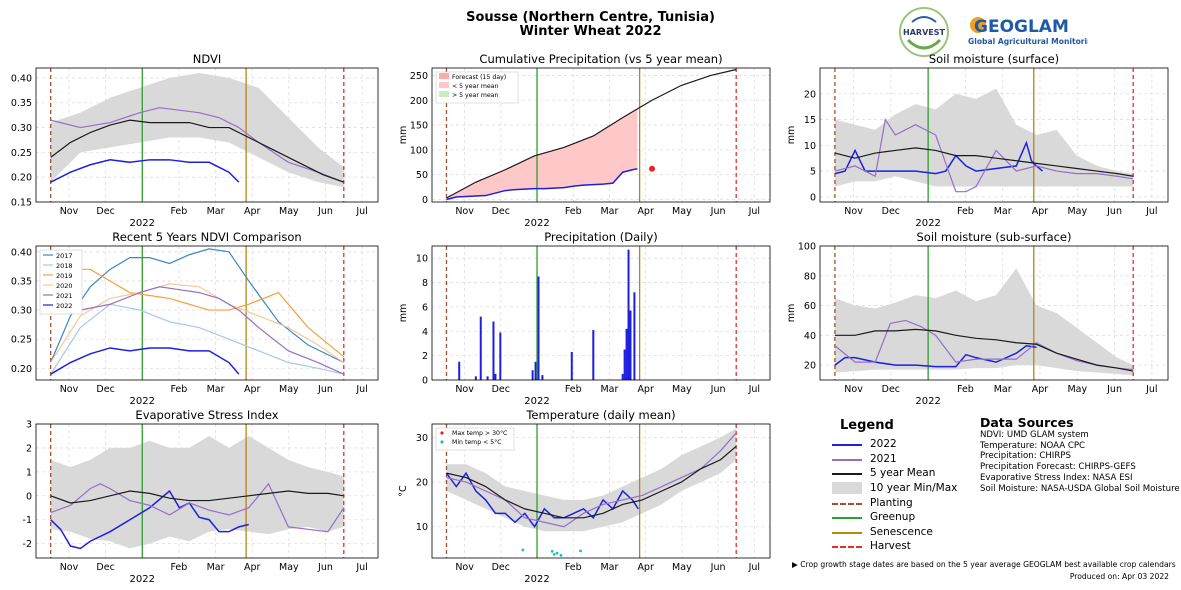 The width and height of the screenshot is (1181, 590). What do you see at coordinates (791, 313) in the screenshot?
I see `y-axis-label: mm` at bounding box center [791, 313].